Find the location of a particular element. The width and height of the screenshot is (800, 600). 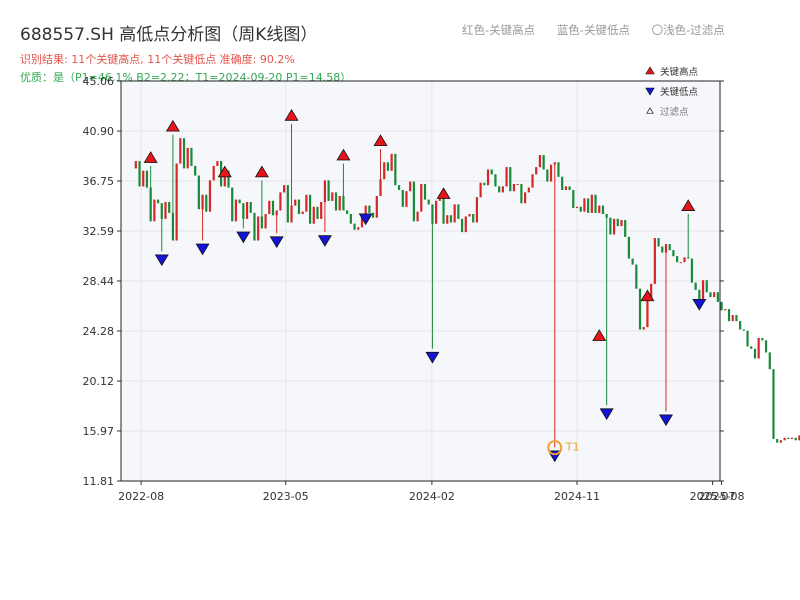

legend-filtered-label: 过滤点 is located at coordinates (674, 112).